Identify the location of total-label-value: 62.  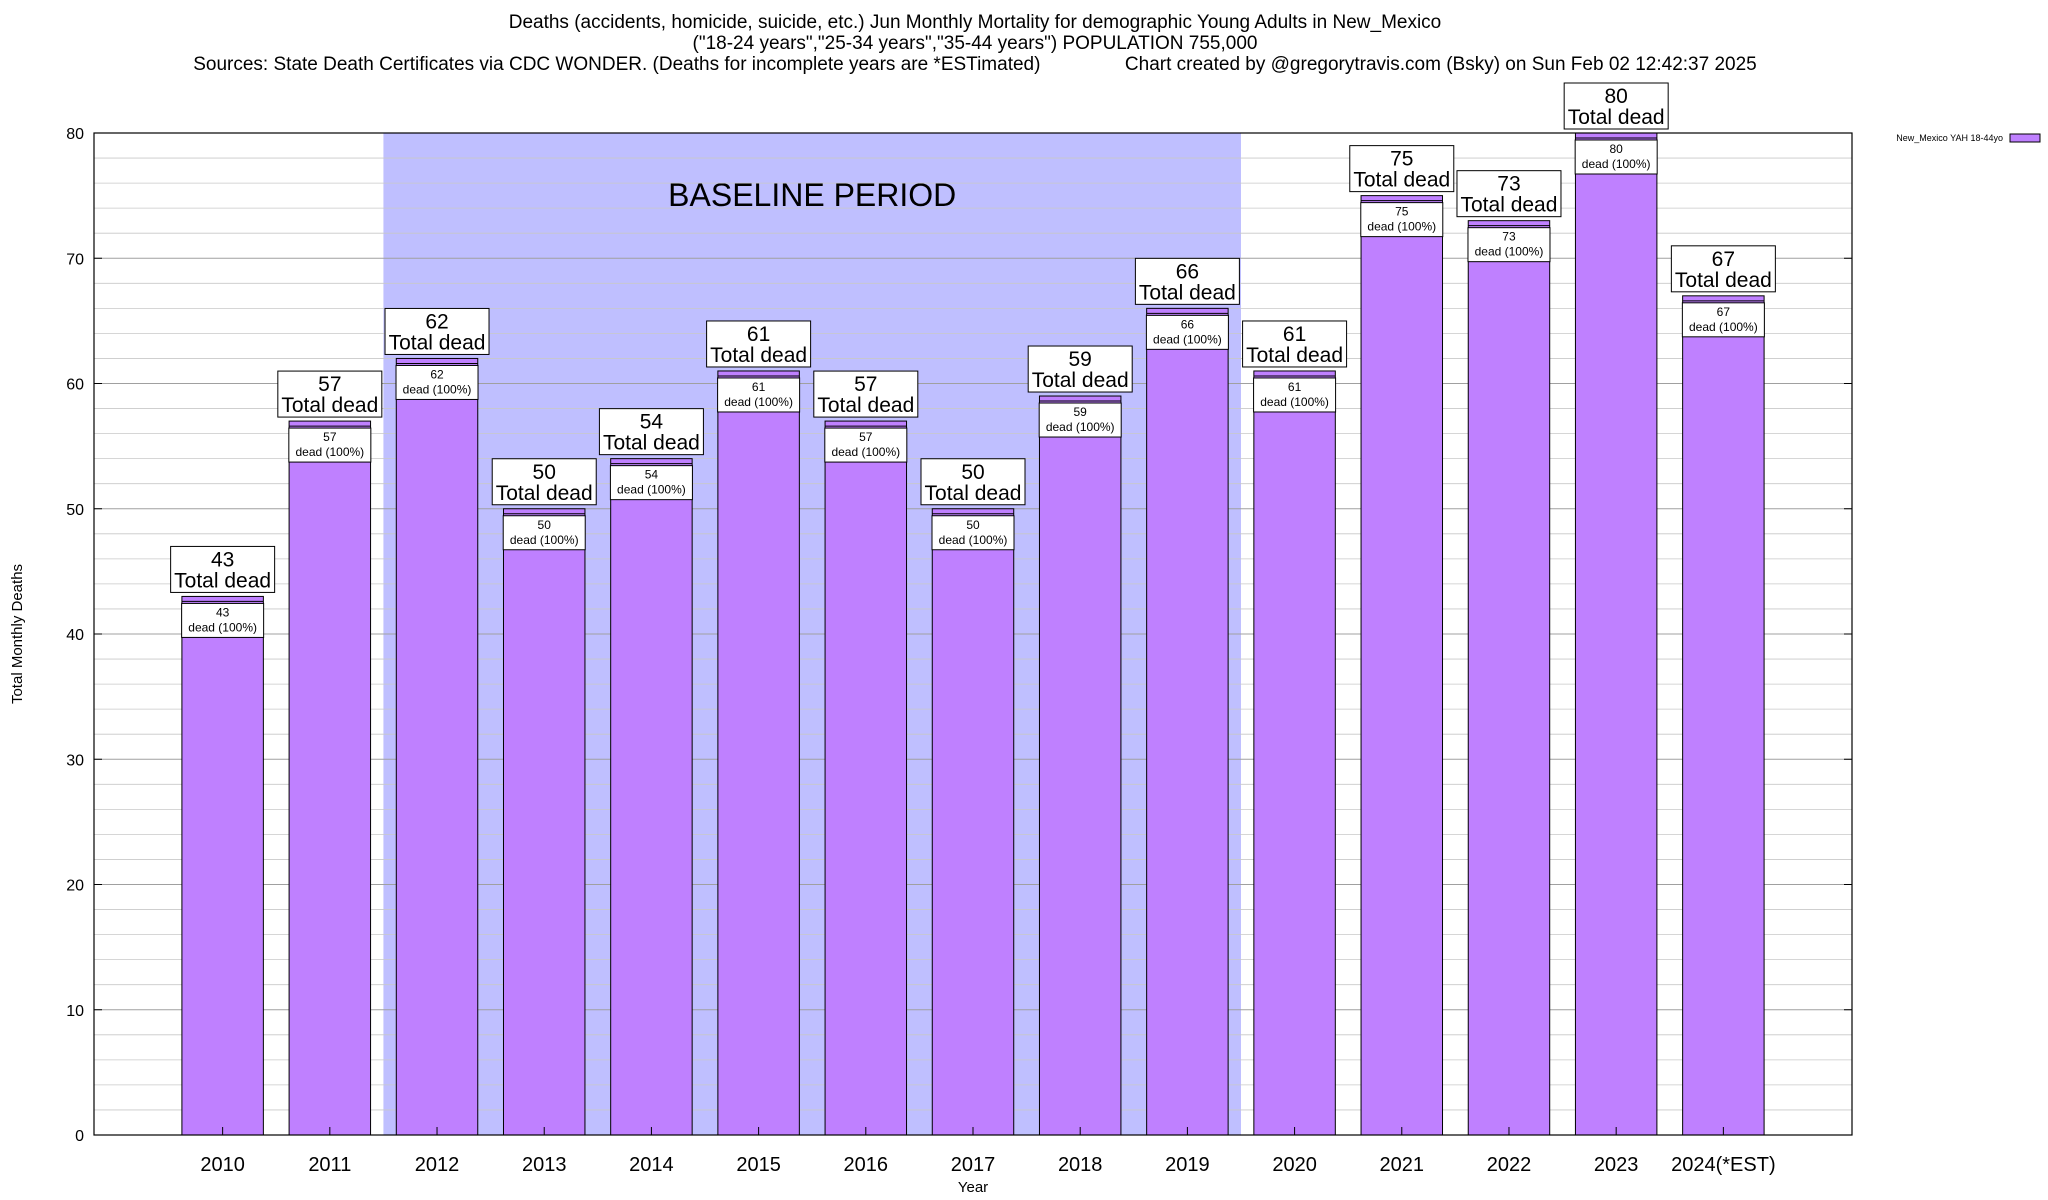
(436, 321).